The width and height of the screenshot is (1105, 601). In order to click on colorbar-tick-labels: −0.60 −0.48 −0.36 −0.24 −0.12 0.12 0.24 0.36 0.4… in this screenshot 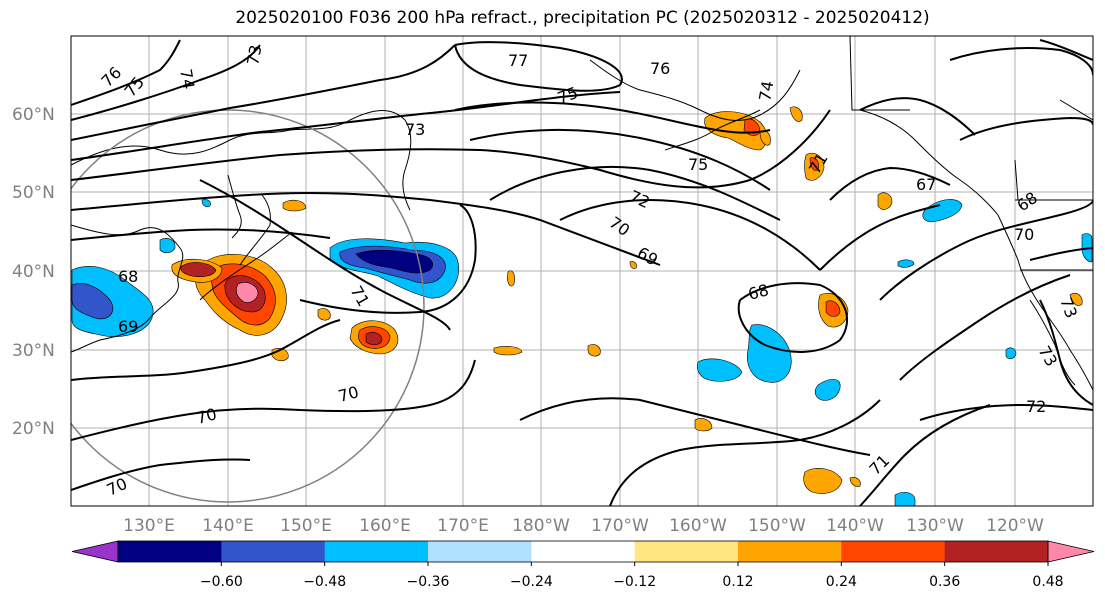, I will do `click(632, 576)`.